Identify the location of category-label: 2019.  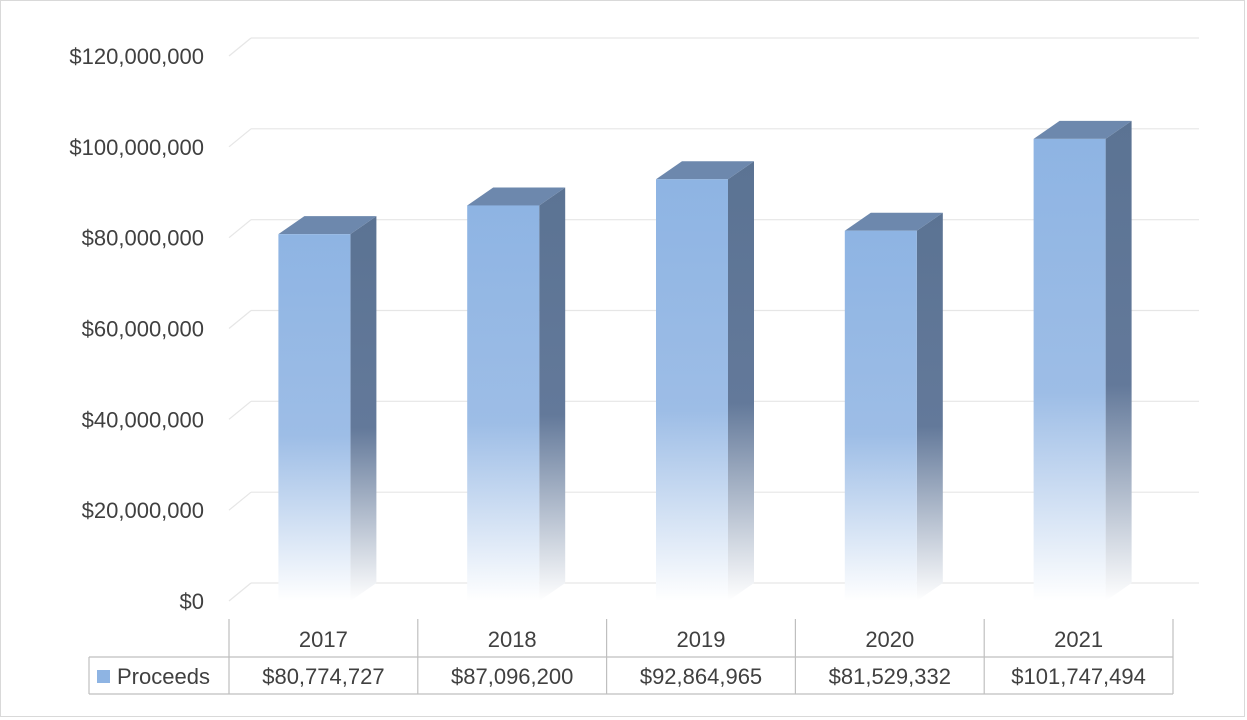
(701, 639).